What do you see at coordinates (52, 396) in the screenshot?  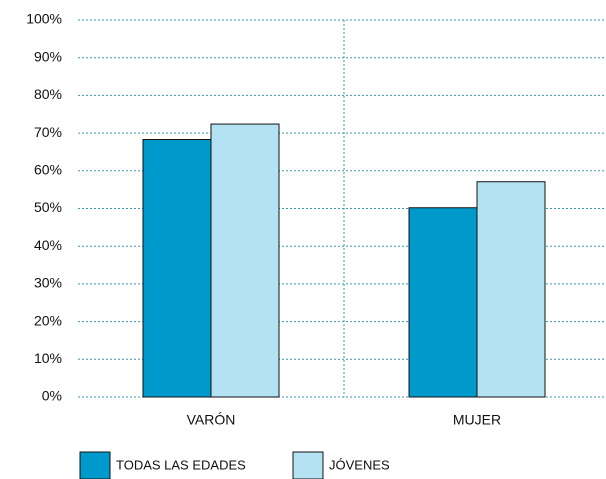 I see `y-tick-label: 0%` at bounding box center [52, 396].